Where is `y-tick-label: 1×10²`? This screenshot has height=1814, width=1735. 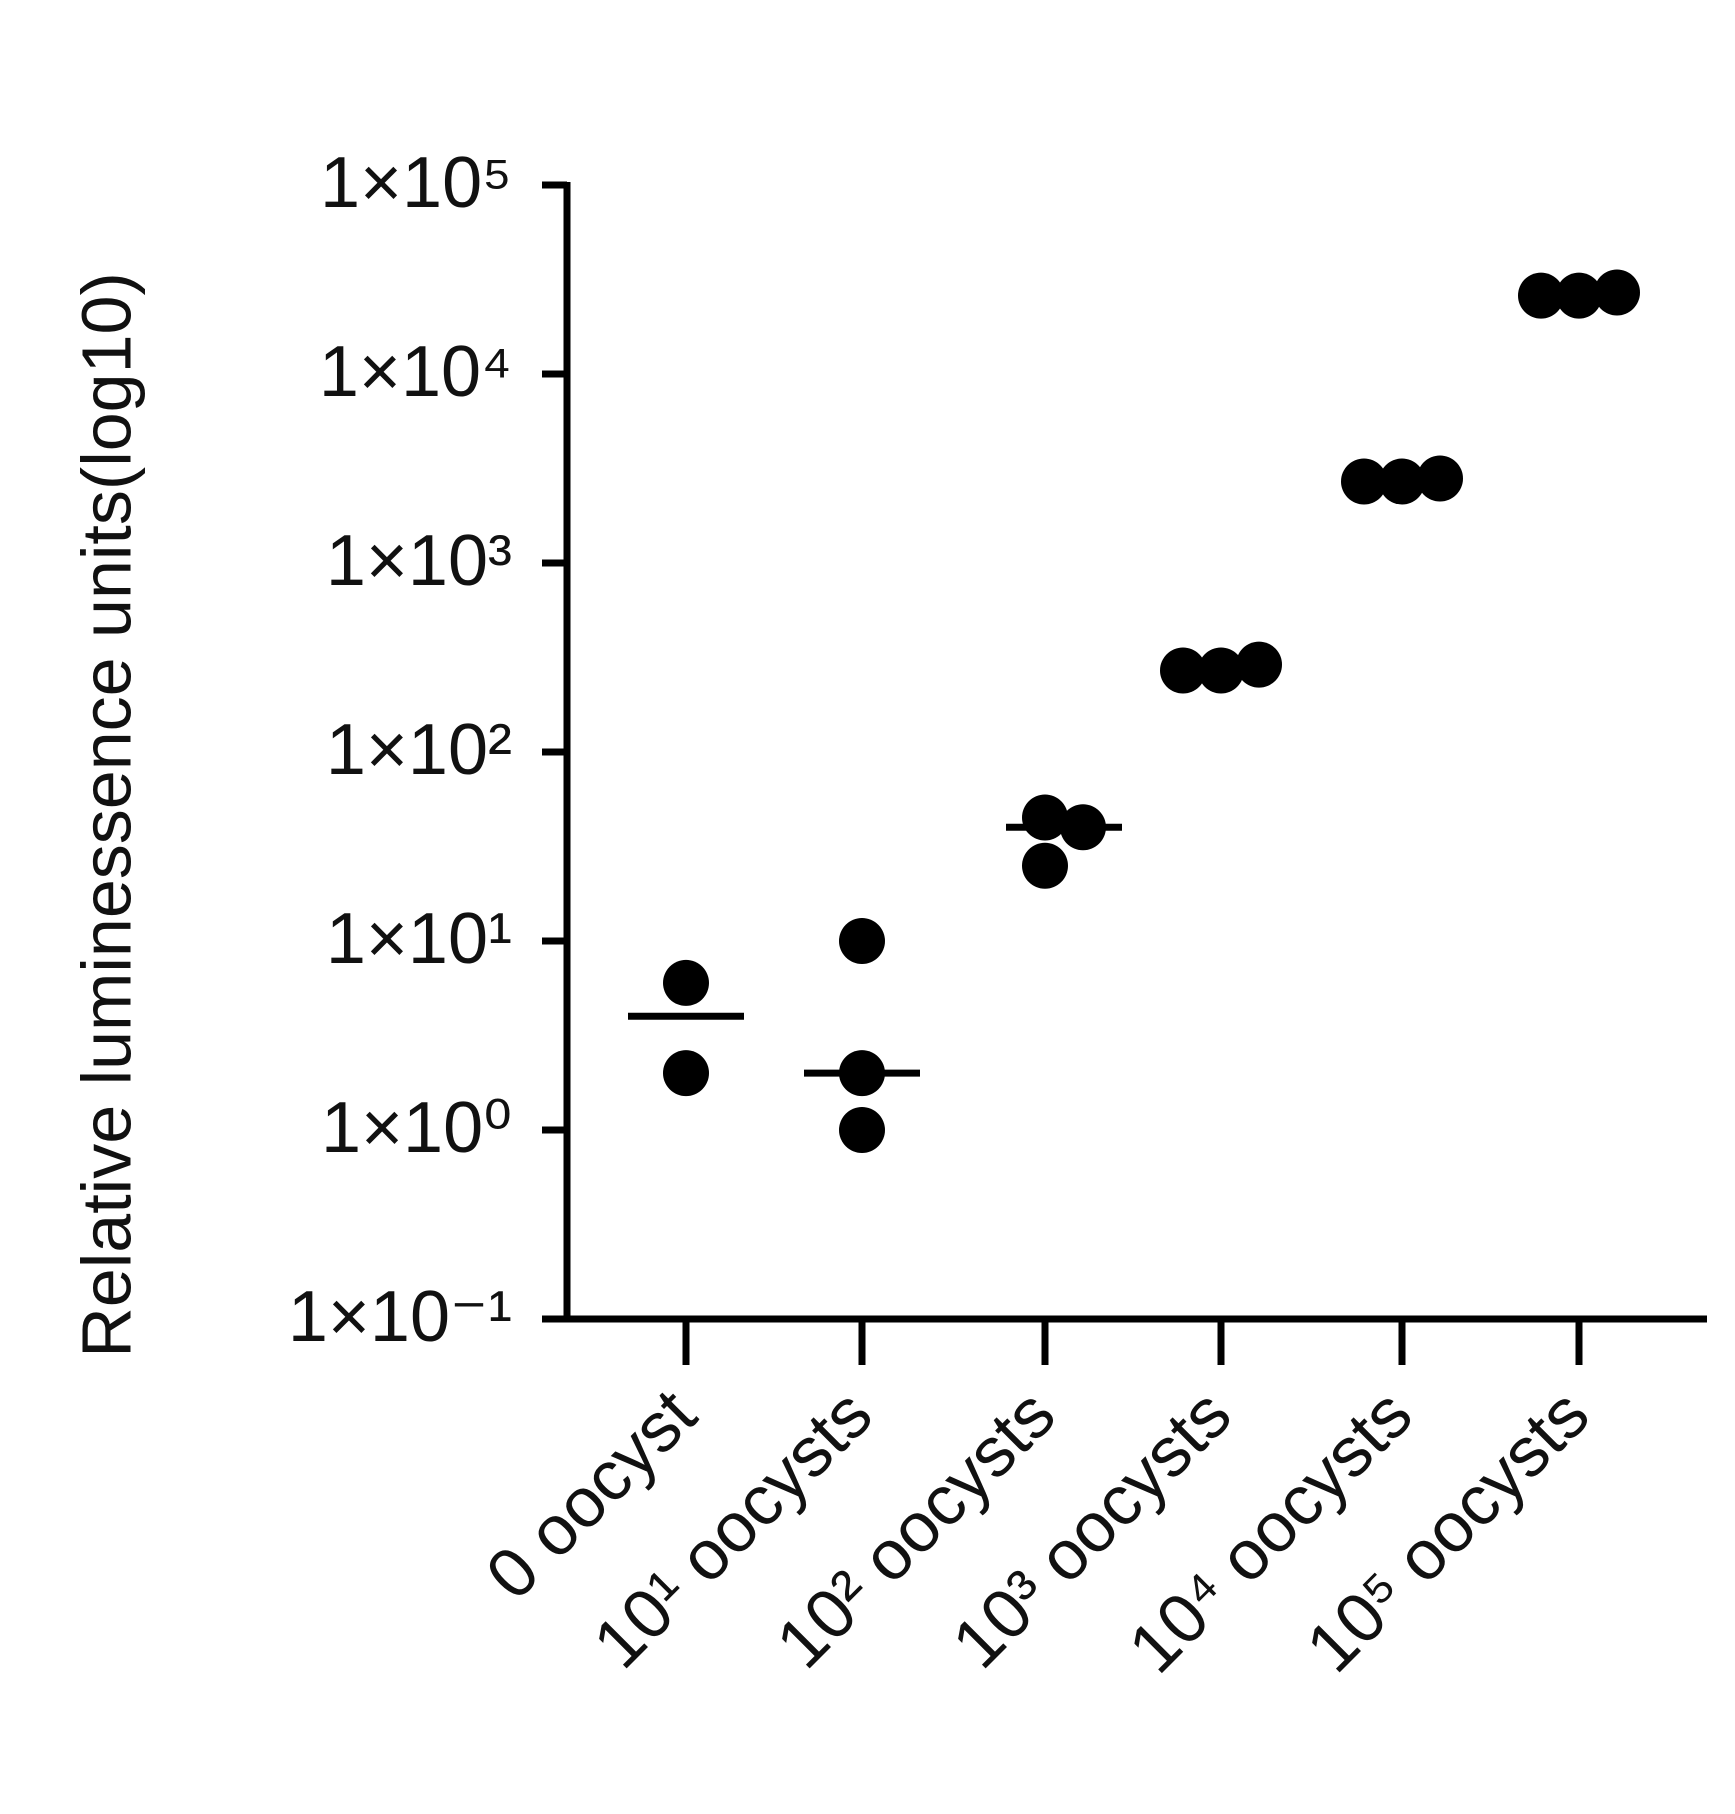 y-tick-label: 1×10² is located at coordinates (419, 750).